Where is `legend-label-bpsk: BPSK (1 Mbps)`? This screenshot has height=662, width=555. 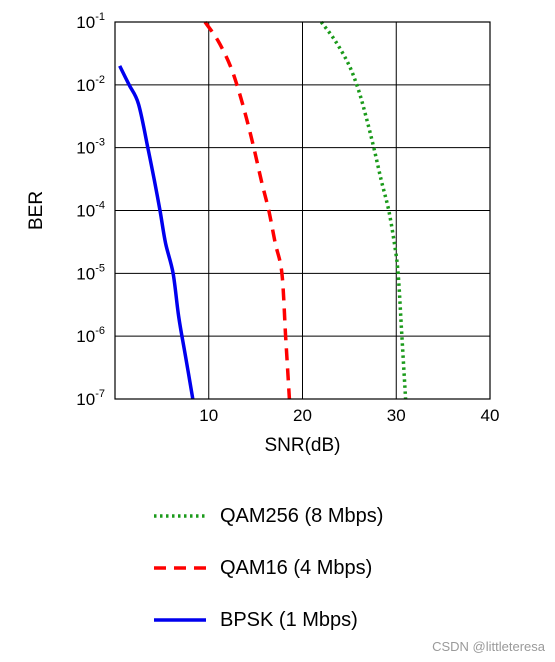
legend-label-bpsk: BPSK (1 Mbps) is located at coordinates (289, 619).